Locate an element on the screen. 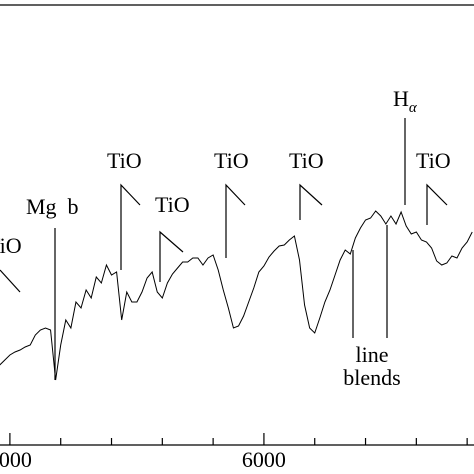 The image size is (474, 474). halpha-sub: α is located at coordinates (413, 108).